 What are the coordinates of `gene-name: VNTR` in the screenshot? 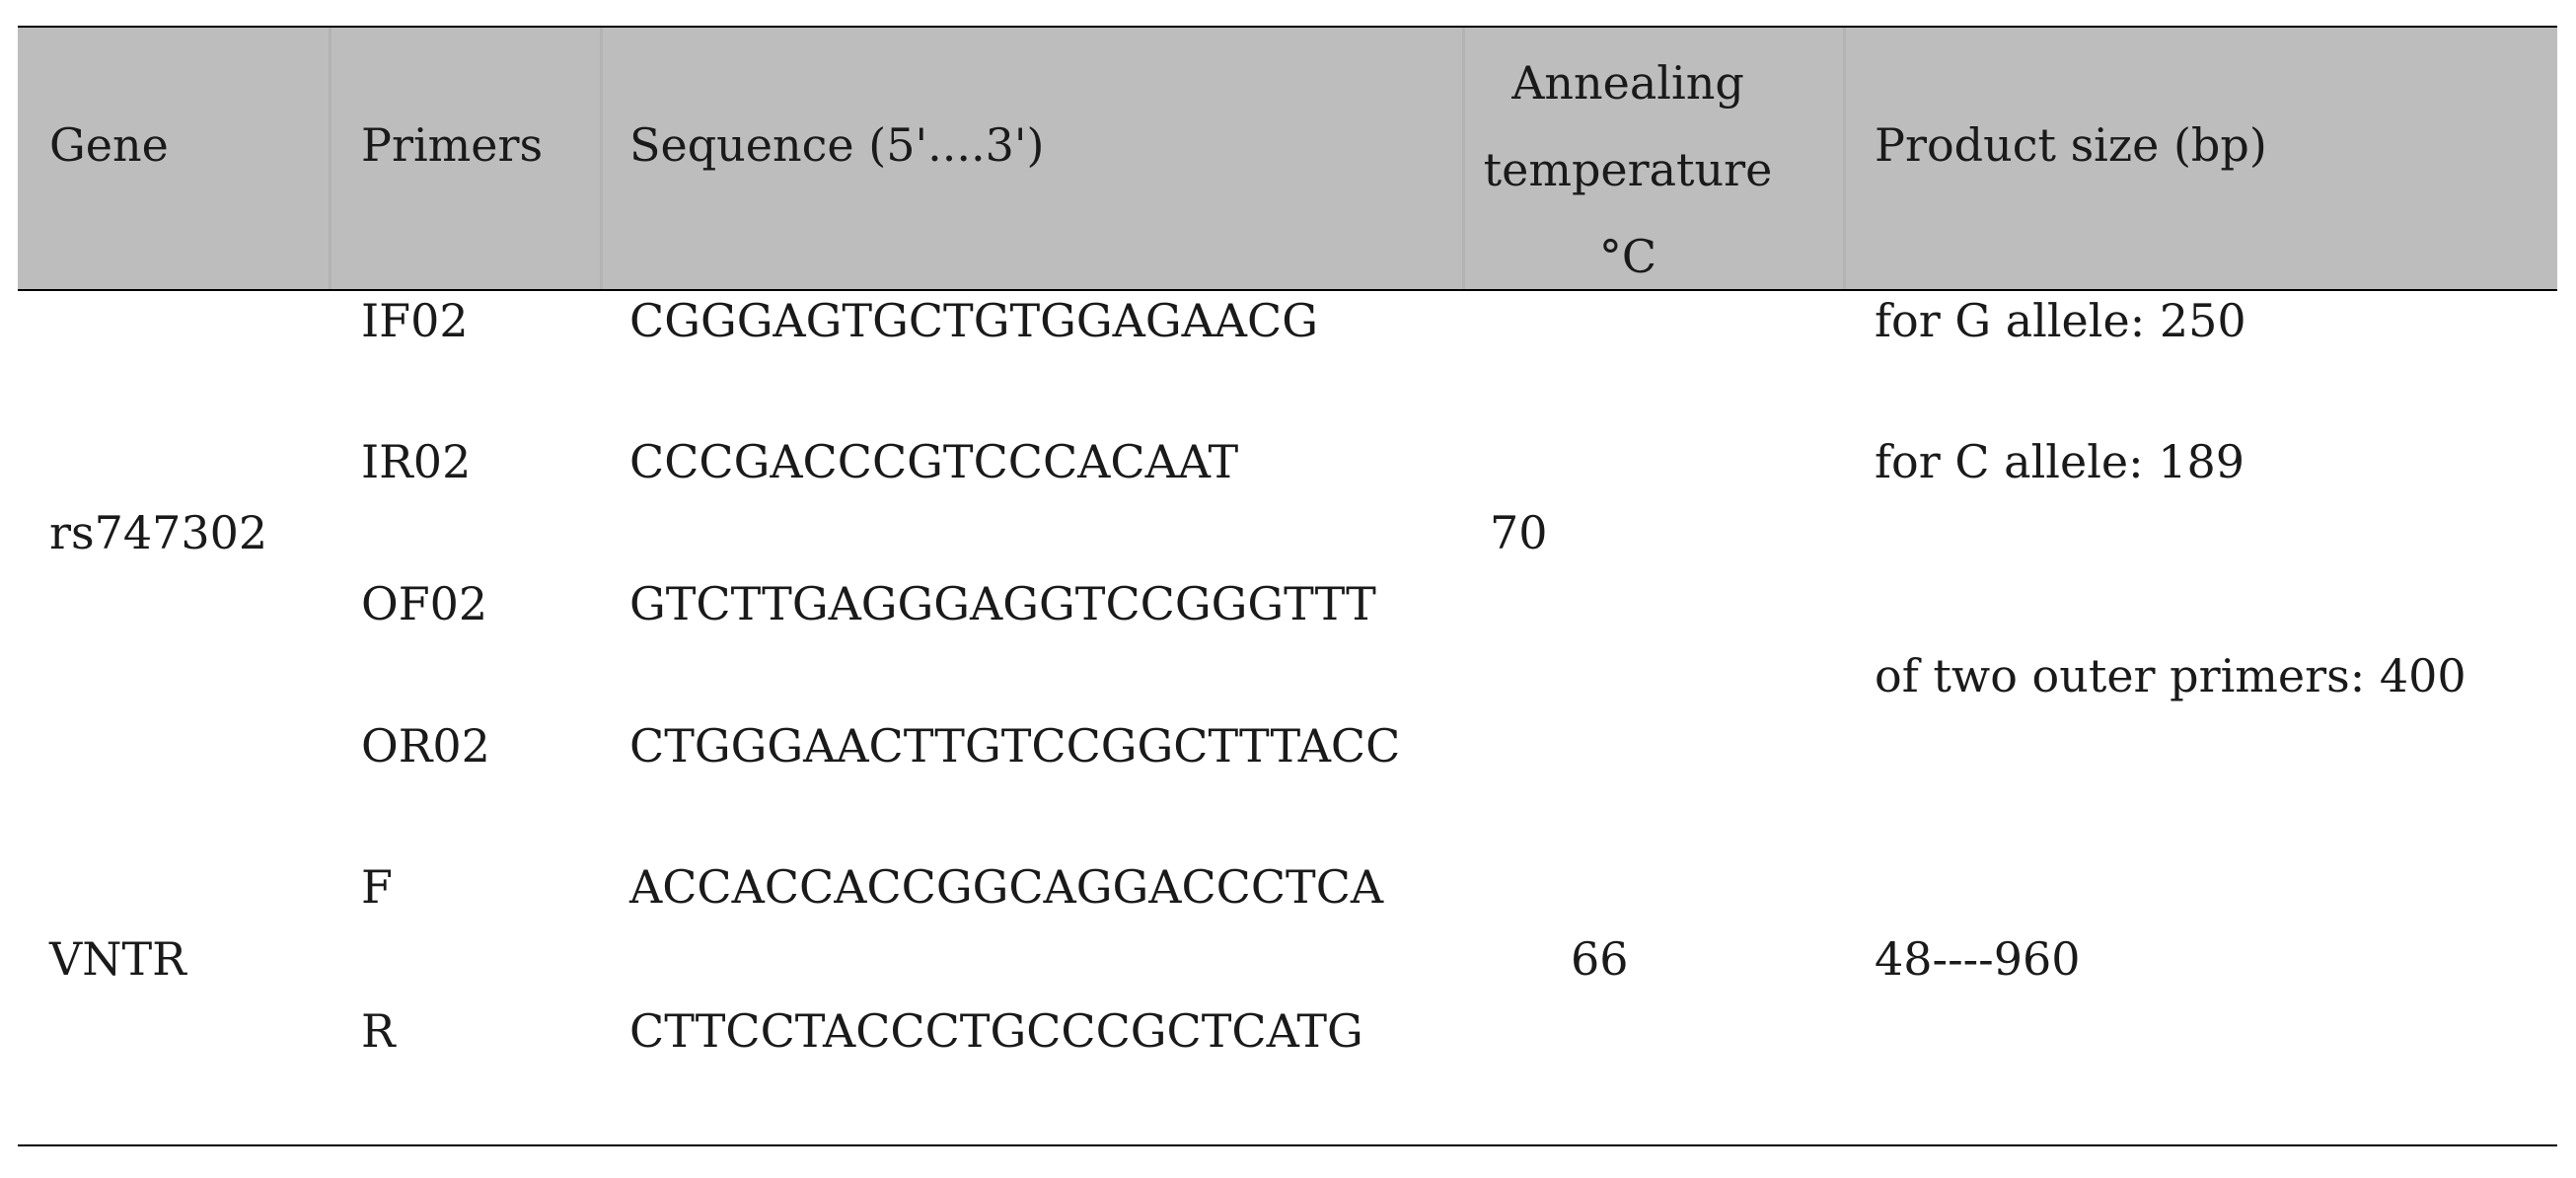 It's located at (117, 959).